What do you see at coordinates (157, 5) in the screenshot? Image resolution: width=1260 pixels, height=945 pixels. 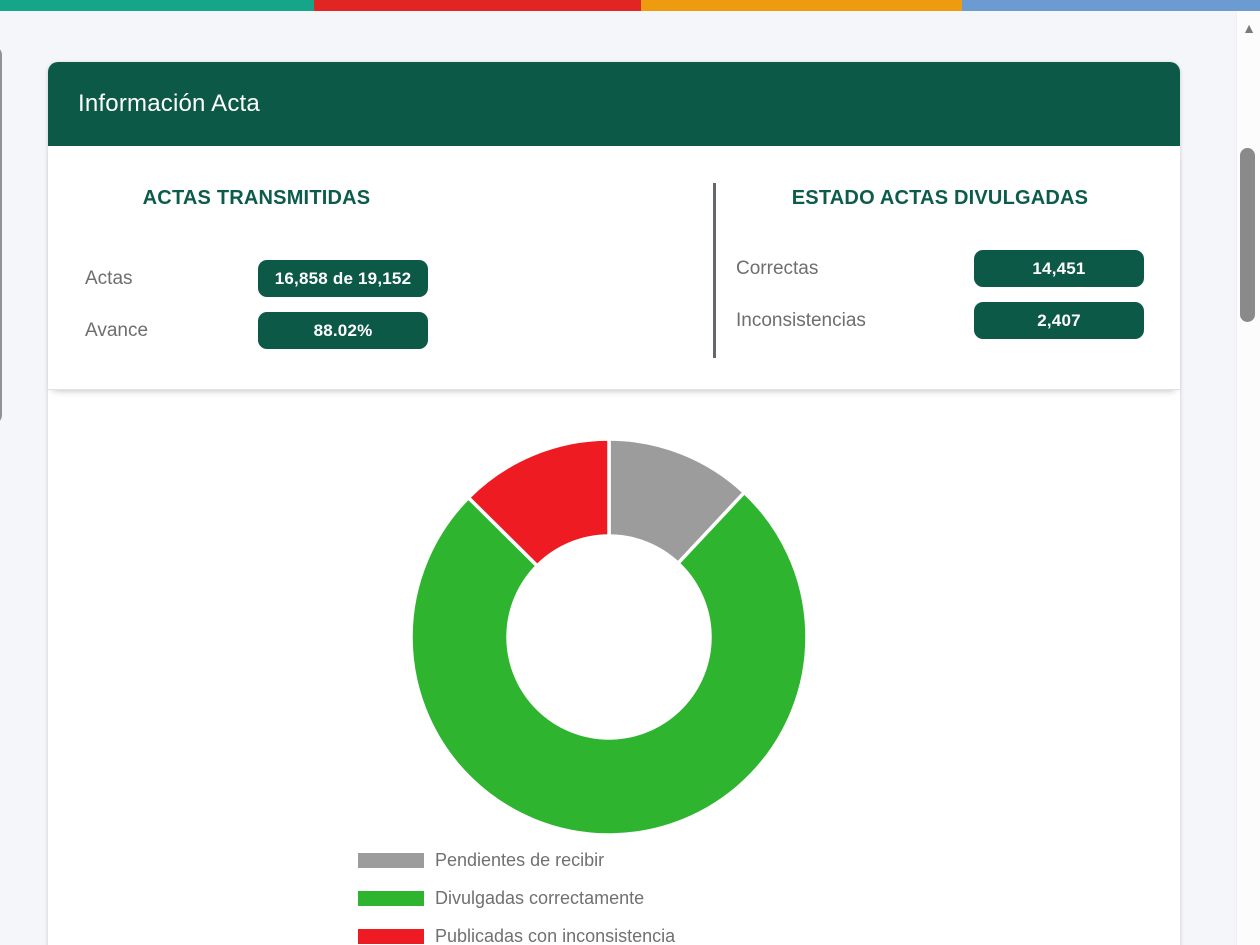 I see `topbar-segment-teal` at bounding box center [157, 5].